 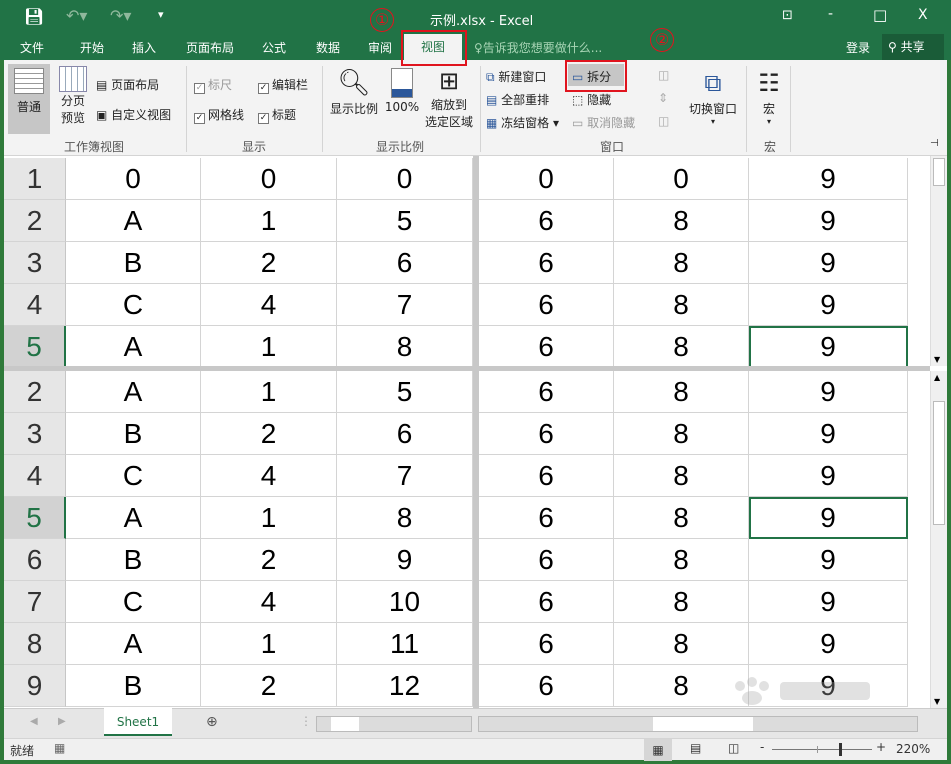 What do you see at coordinates (769, 96) in the screenshot?
I see `macros-button: ☷ 宏 ▾` at bounding box center [769, 96].